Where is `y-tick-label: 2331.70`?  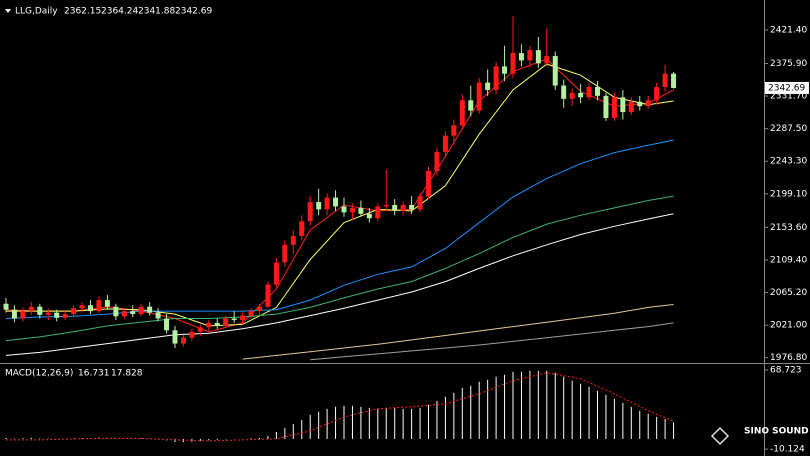
y-tick-label: 2331.70 is located at coordinates (788, 97).